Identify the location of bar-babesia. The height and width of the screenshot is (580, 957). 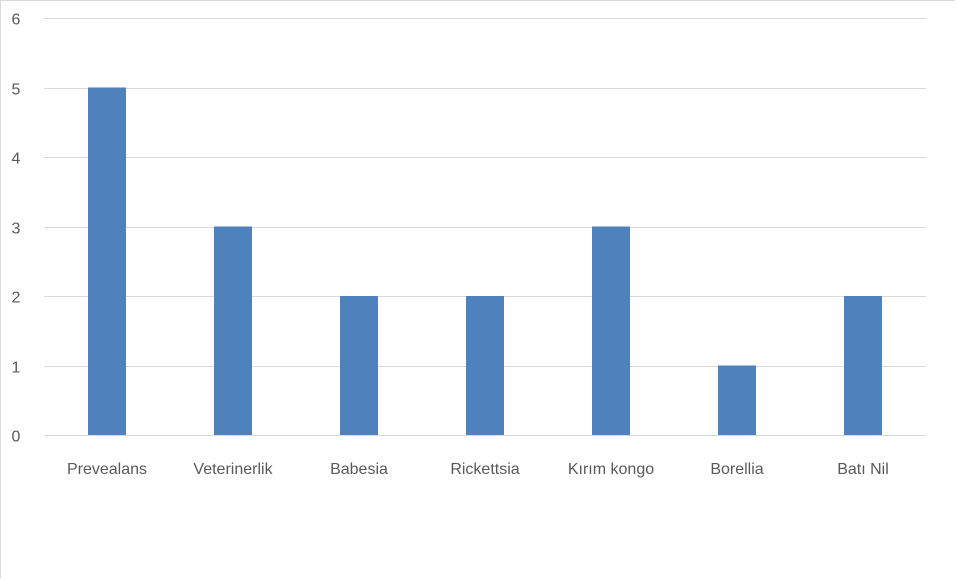
(359, 365).